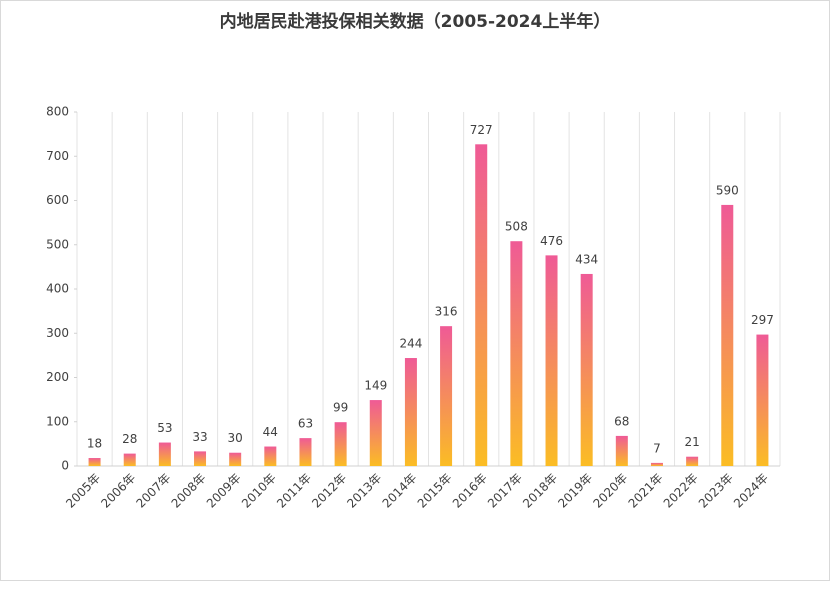 The image size is (831, 595). Describe the element at coordinates (57, 200) in the screenshot. I see `y-tick-label: 600` at that location.